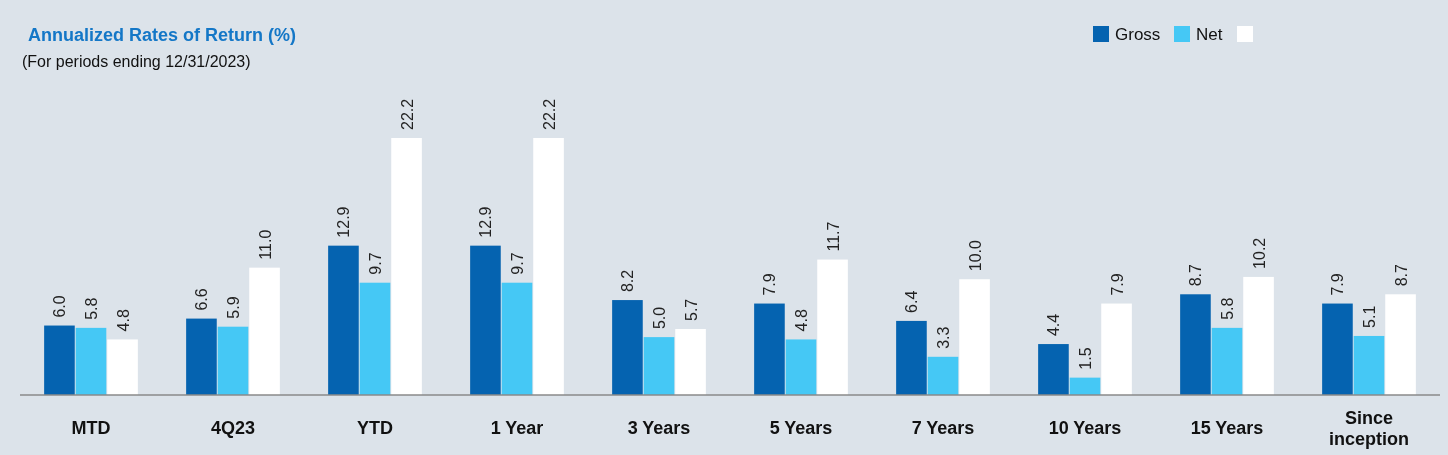 Image resolution: width=1448 pixels, height=455 pixels. Describe the element at coordinates (202, 299) in the screenshot. I see `data-label: 6.6` at that location.